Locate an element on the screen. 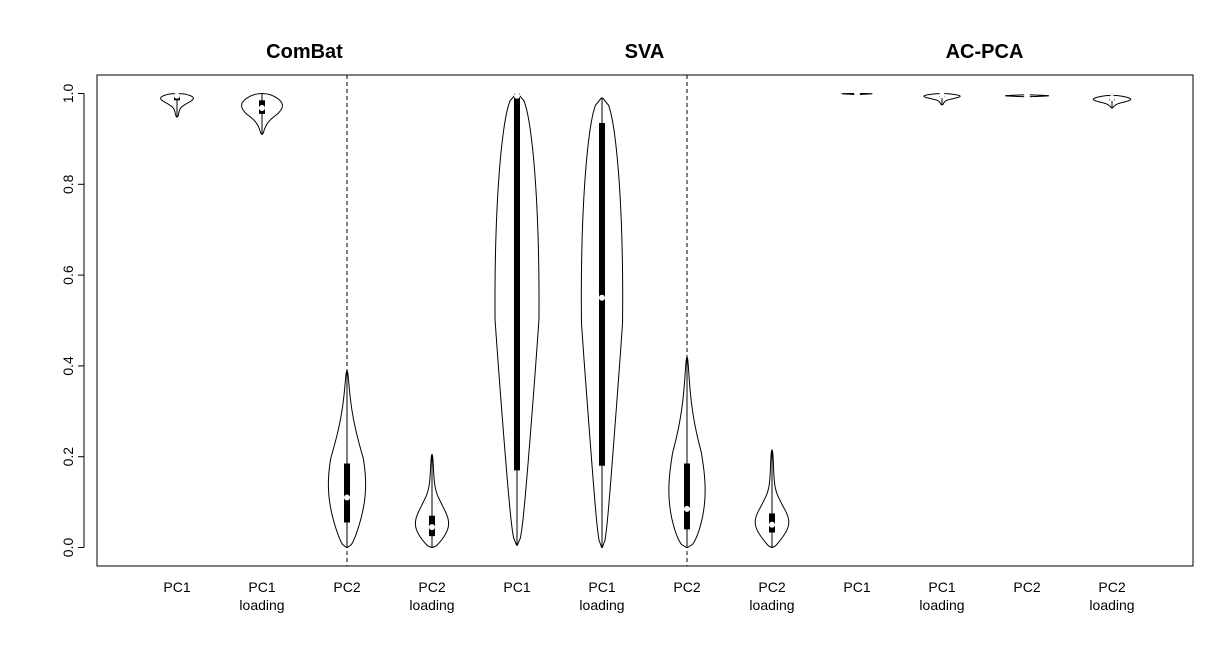  panel-title: AC-PCA is located at coordinates (985, 52).